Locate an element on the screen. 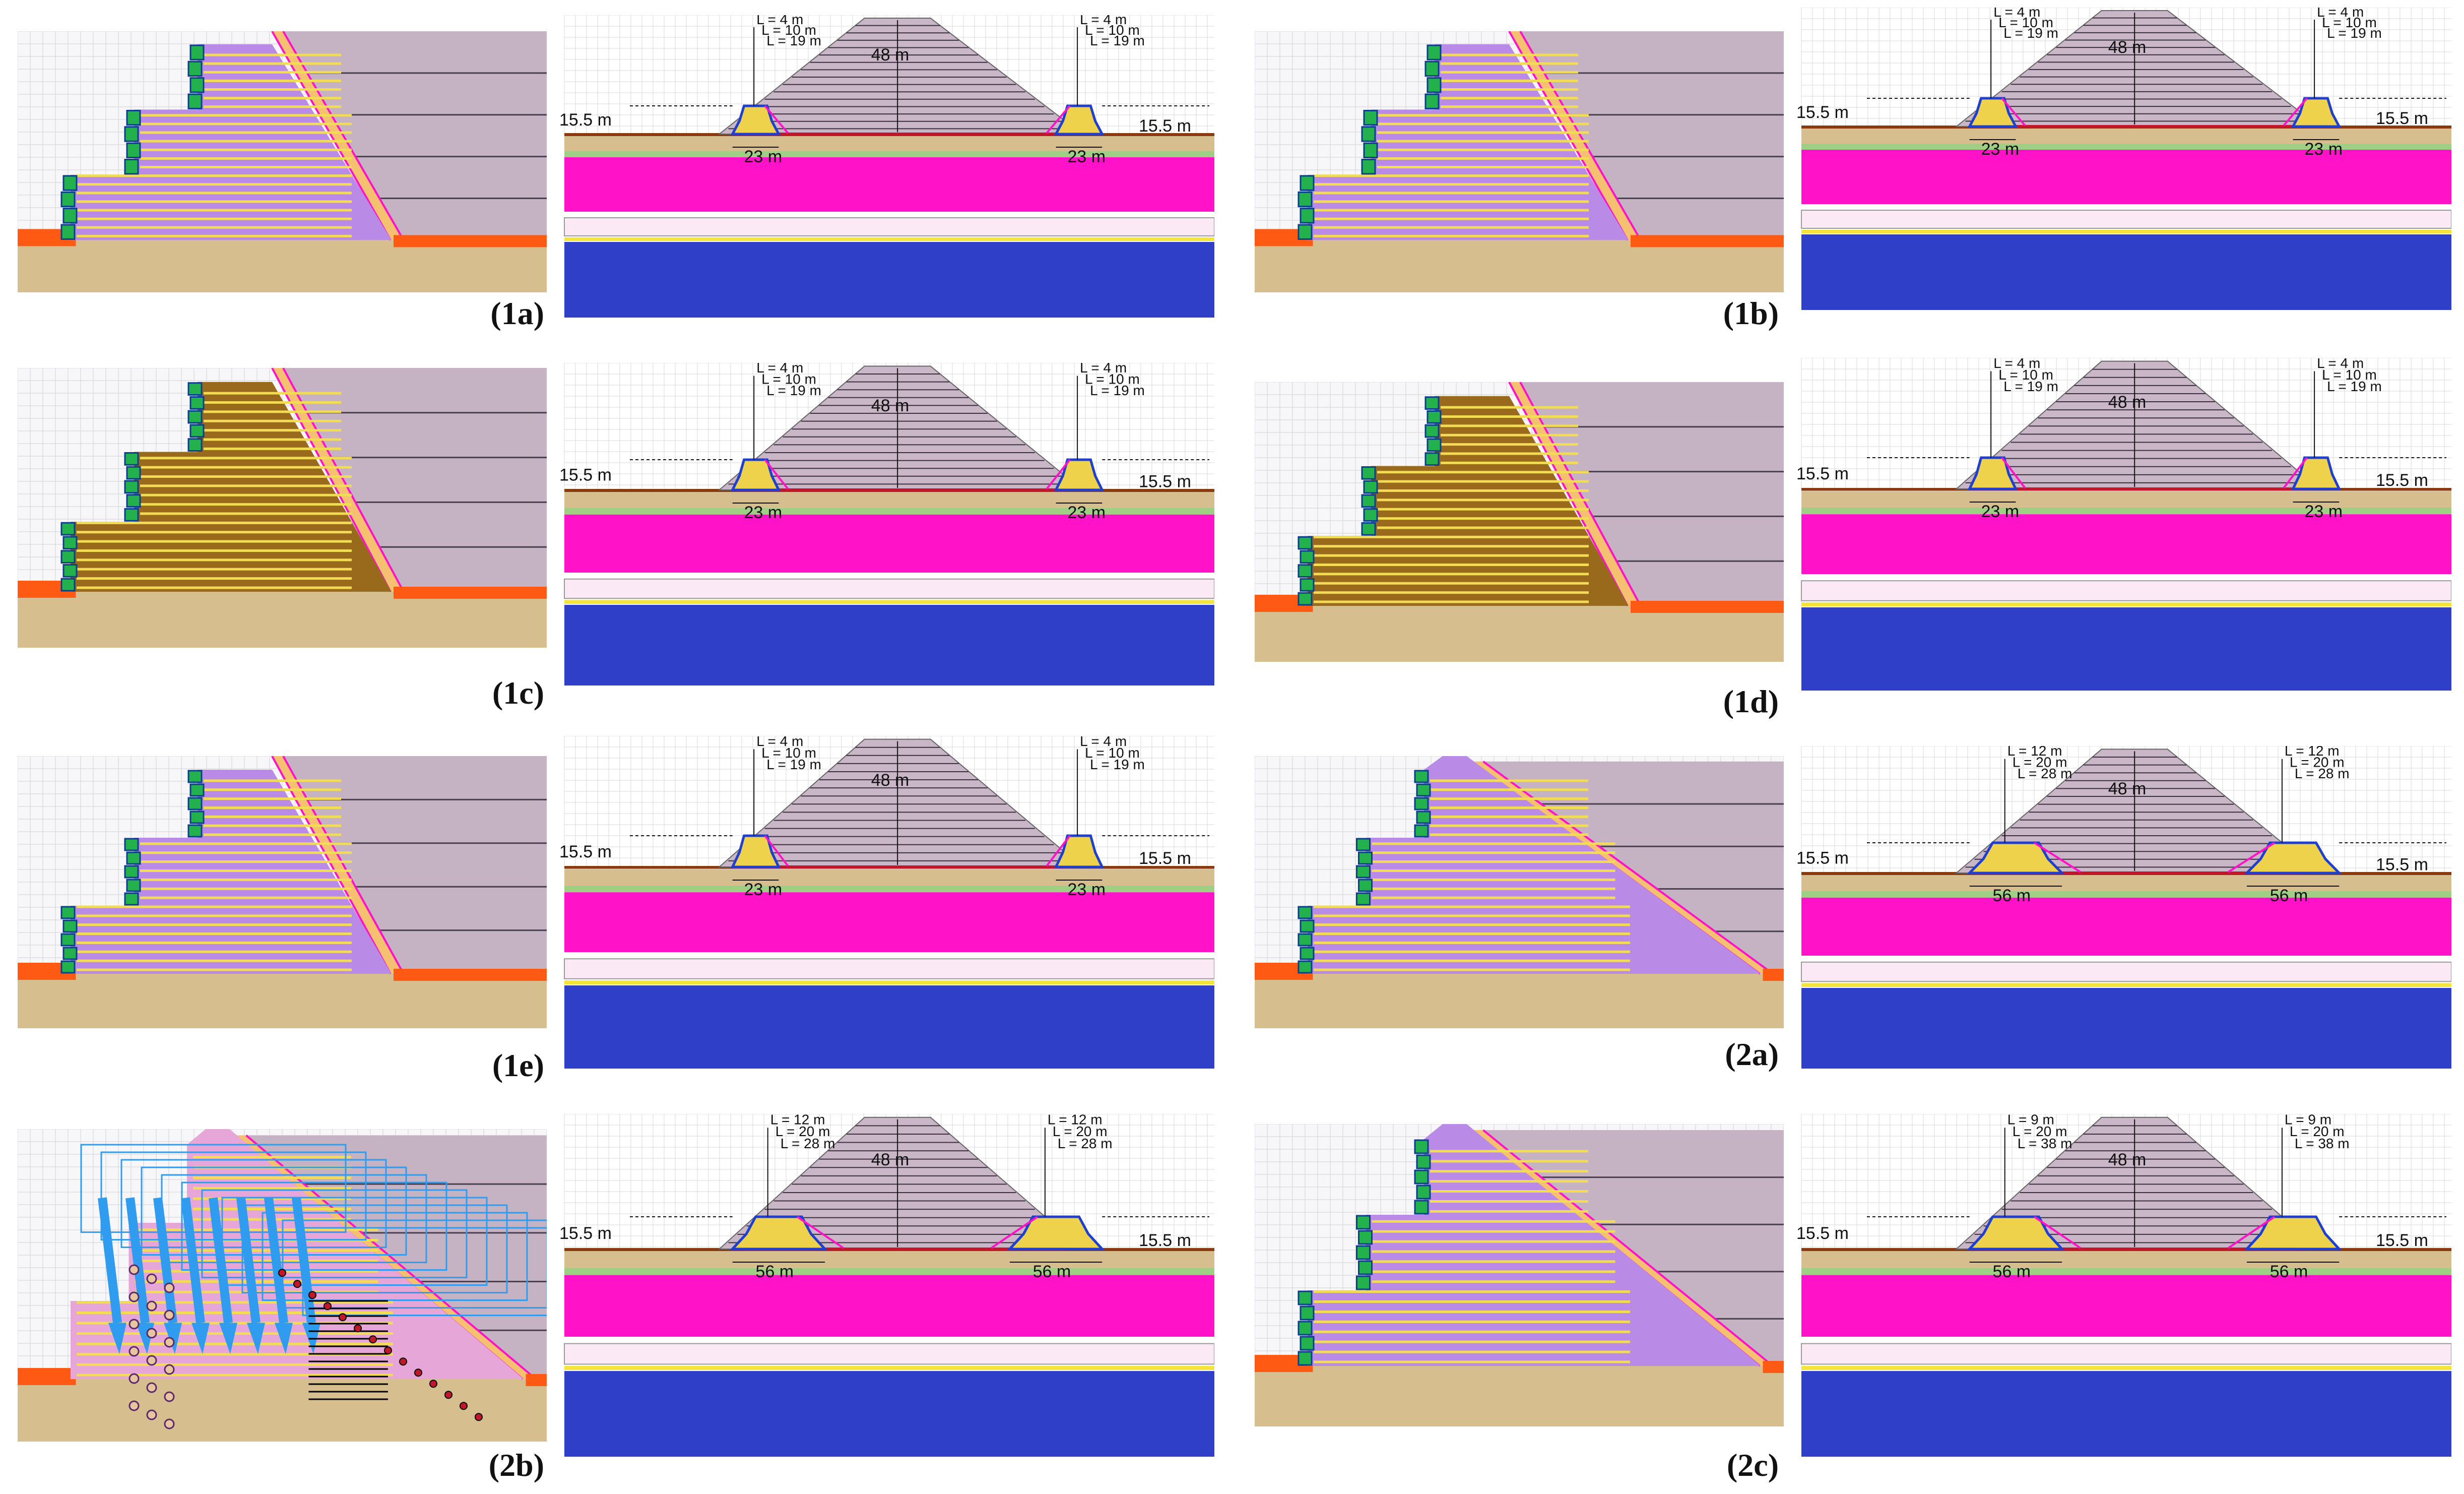  height-label-left: 15.5 m is located at coordinates (586, 476).